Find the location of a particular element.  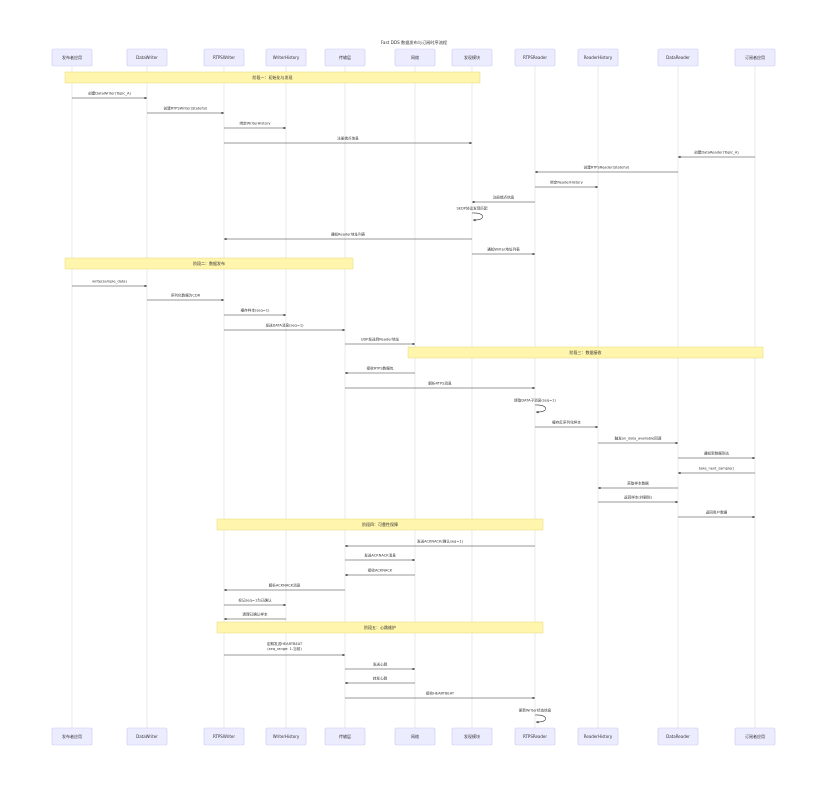

actor-discovery-top: 发现模块 is located at coordinates (472, 57).